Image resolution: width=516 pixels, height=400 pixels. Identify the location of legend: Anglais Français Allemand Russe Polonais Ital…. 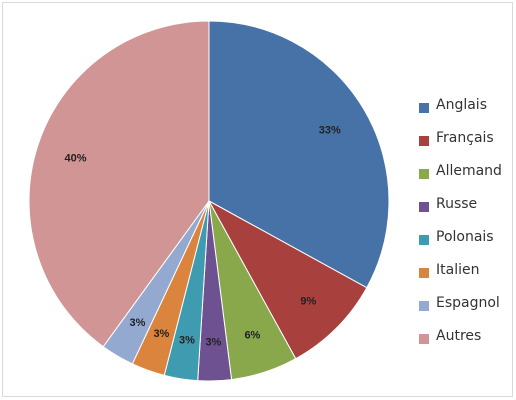
(467, 228).